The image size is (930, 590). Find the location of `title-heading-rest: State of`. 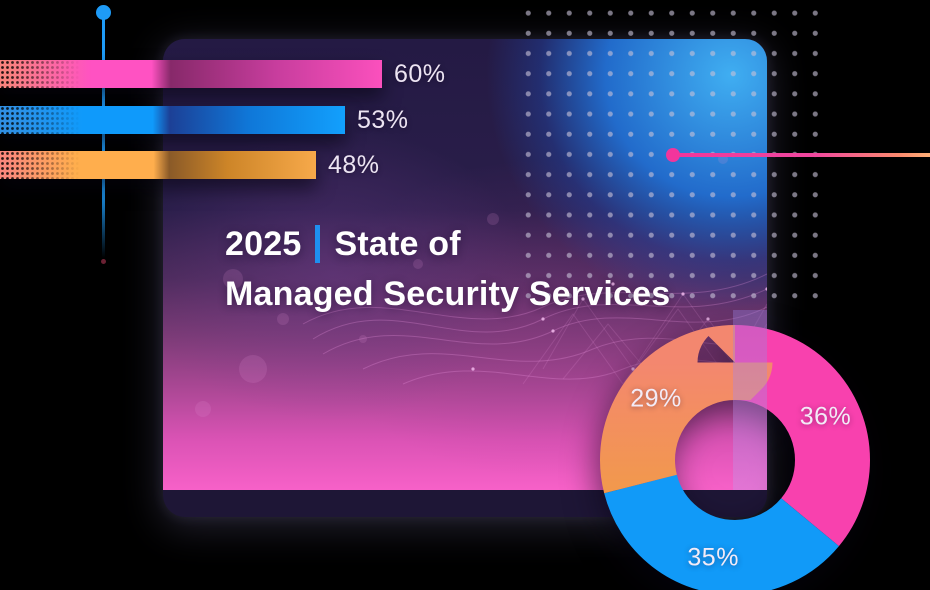

title-heading-rest: State of is located at coordinates (397, 244).